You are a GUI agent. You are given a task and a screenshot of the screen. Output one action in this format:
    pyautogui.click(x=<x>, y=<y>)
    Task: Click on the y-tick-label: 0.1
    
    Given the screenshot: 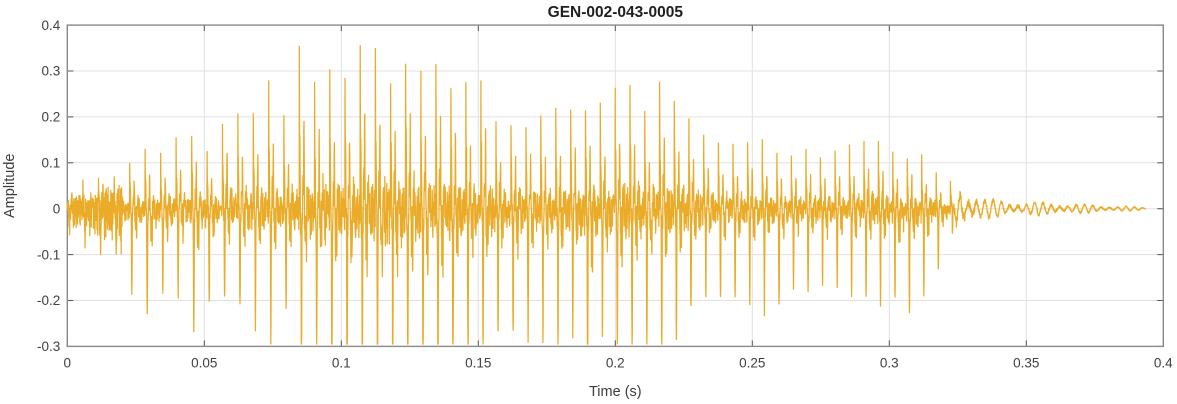 What is the action you would take?
    pyautogui.click(x=51, y=163)
    